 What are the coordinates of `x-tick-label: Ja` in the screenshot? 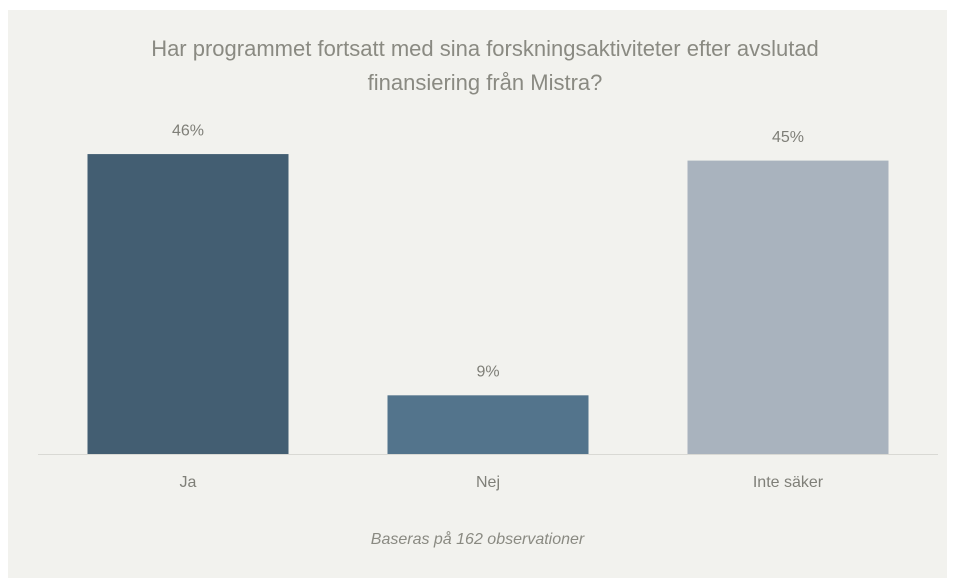 It's located at (188, 482).